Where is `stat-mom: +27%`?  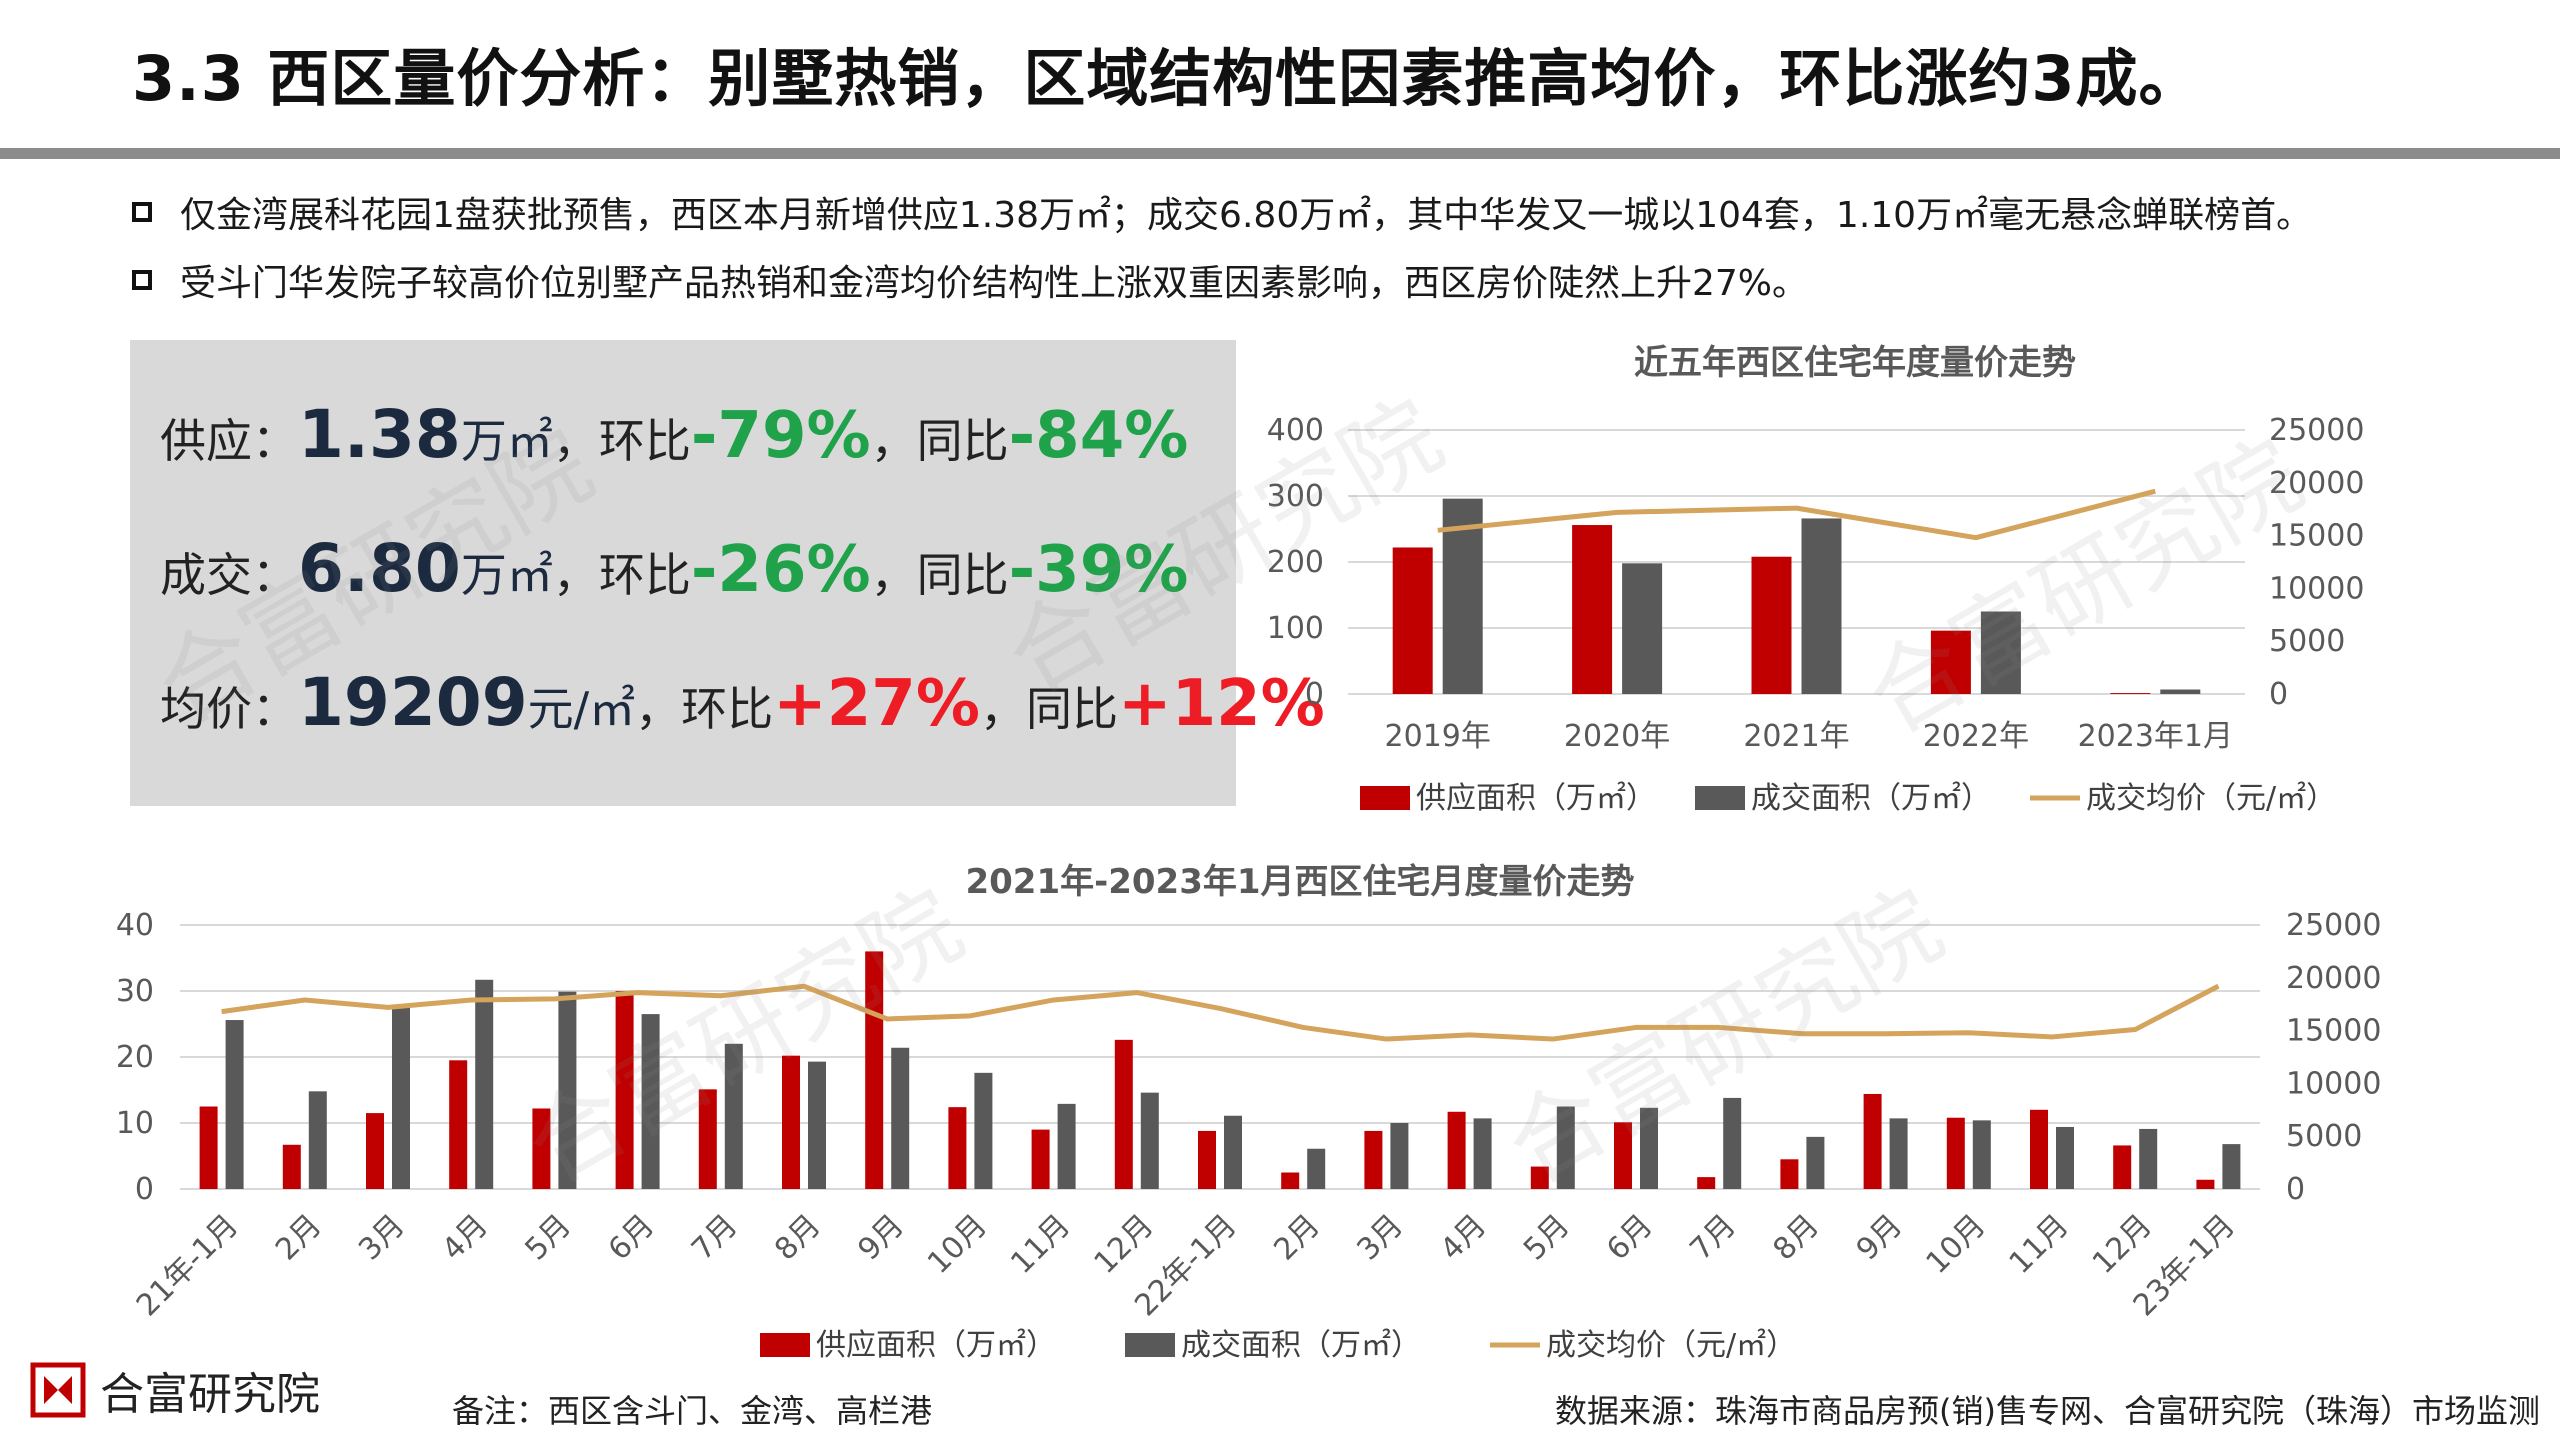
stat-mom: +27% is located at coordinates (876, 704).